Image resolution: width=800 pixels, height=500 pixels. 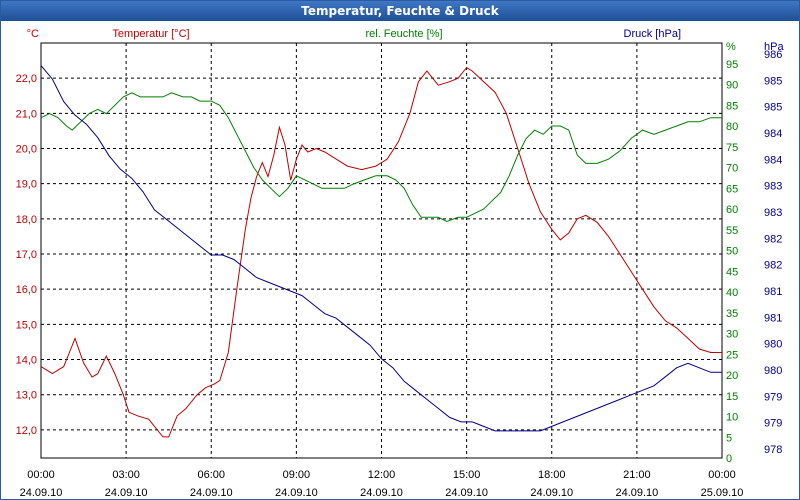 What do you see at coordinates (297, 475) in the screenshot?
I see `x-tick-time: 09:00` at bounding box center [297, 475].